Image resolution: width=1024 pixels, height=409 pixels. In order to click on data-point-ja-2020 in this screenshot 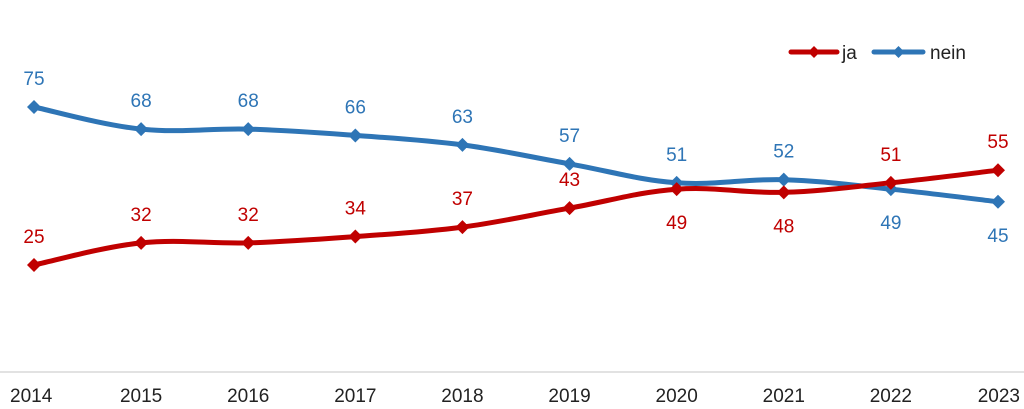, I will do `click(676, 189)`.